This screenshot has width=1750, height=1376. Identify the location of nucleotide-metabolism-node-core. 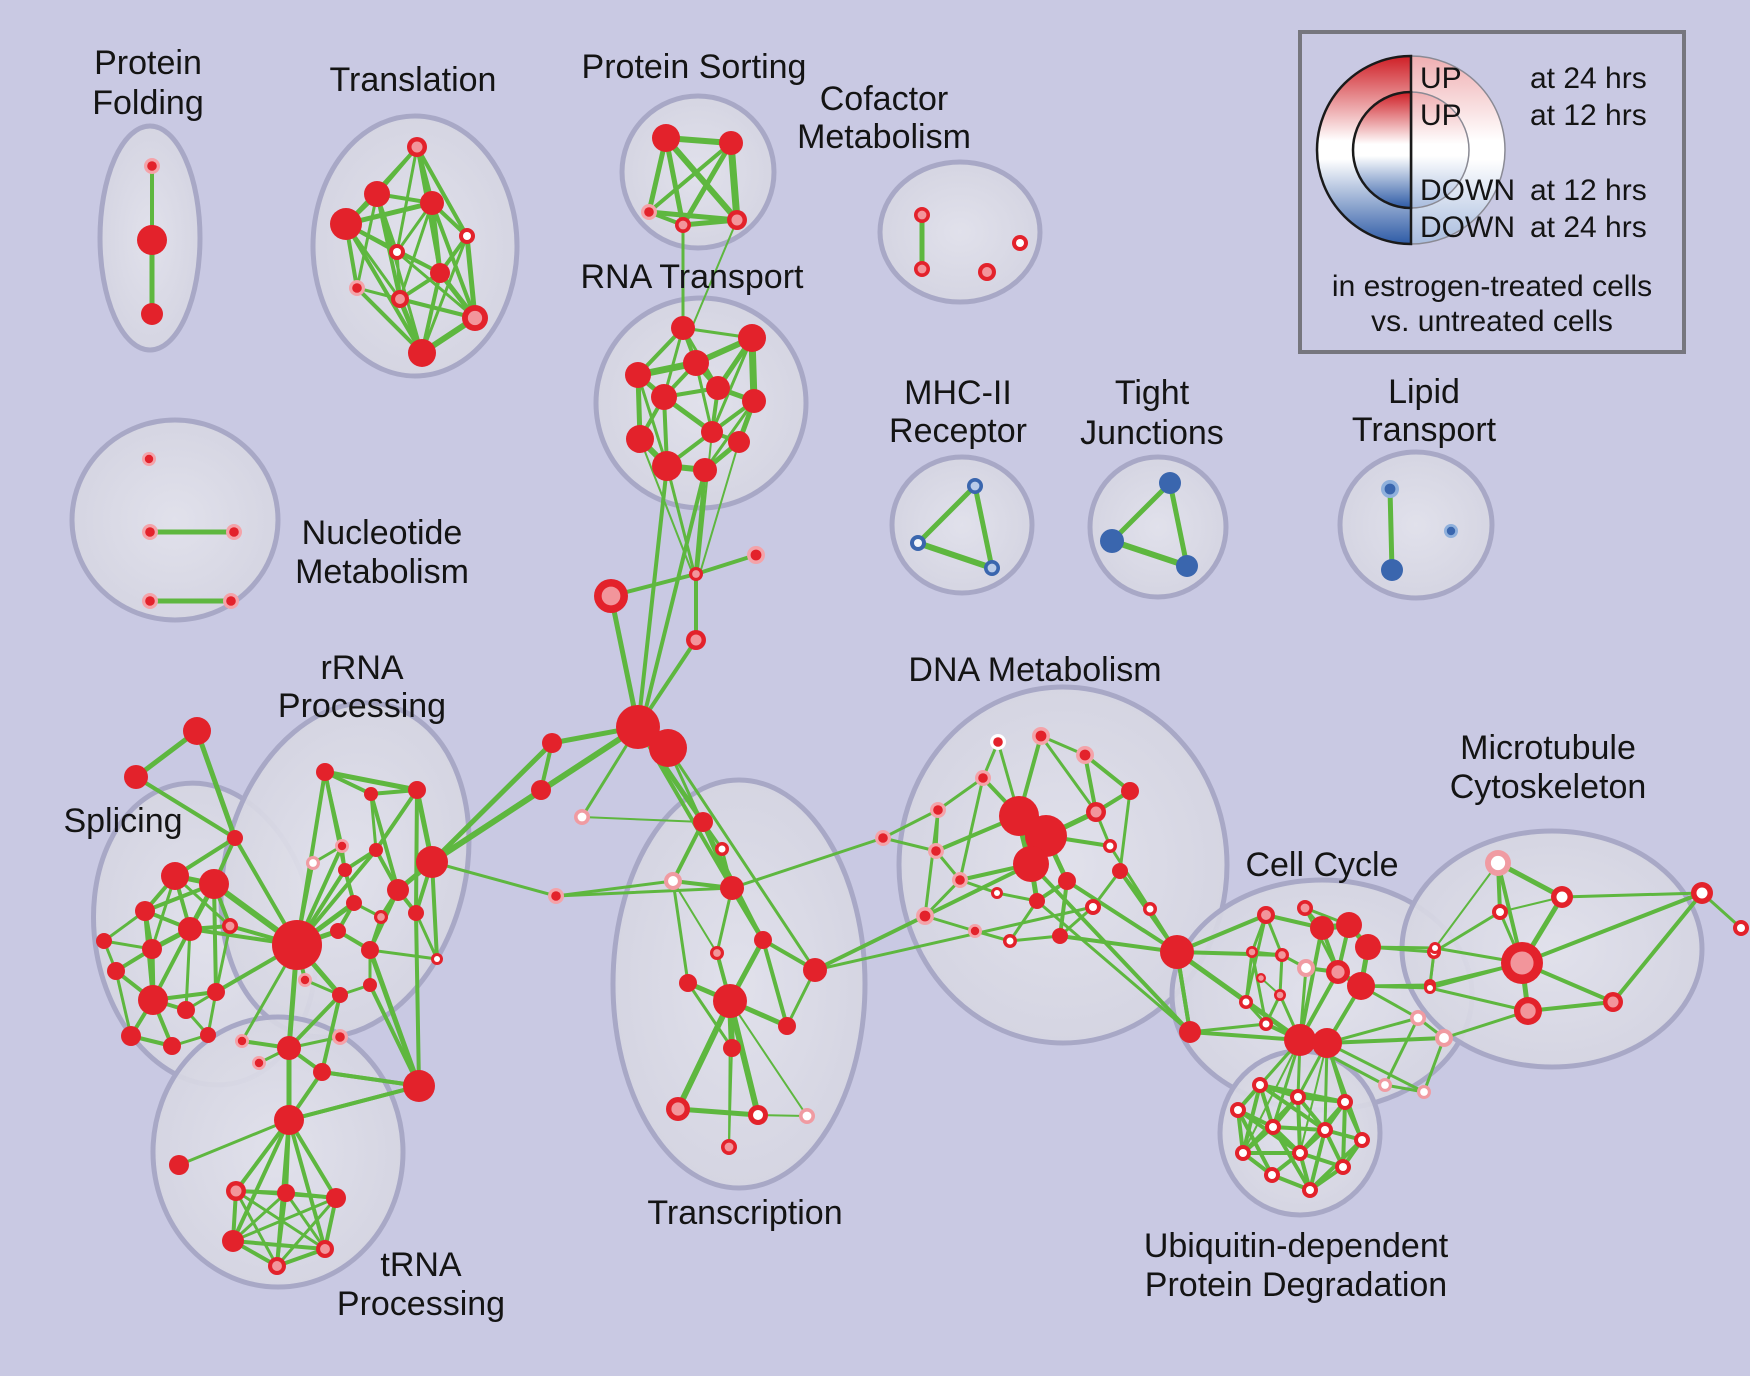
(231, 601).